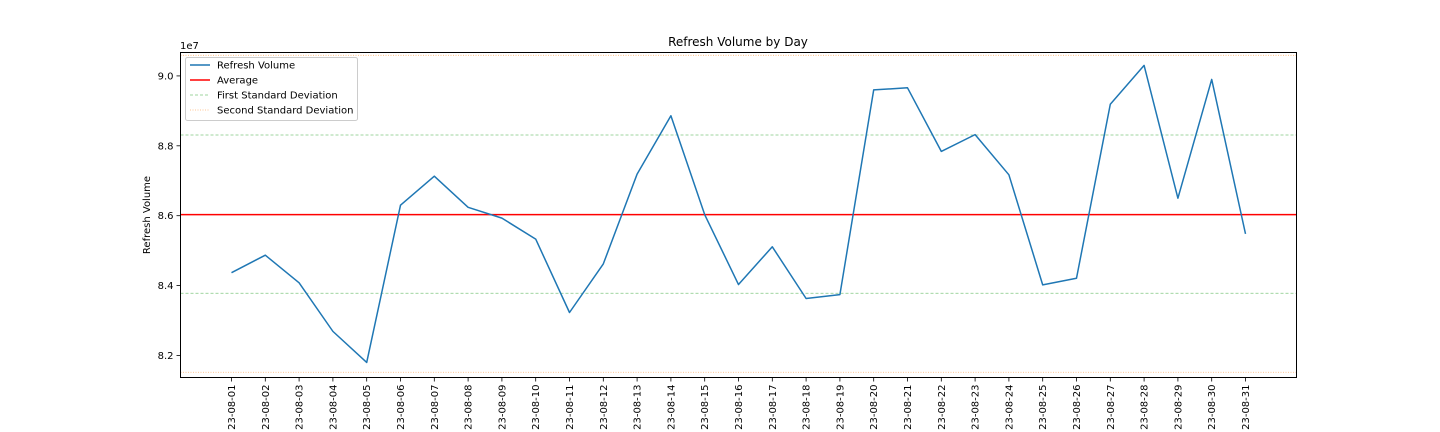 The image size is (1440, 432). I want to click on legend-box, so click(271, 89).